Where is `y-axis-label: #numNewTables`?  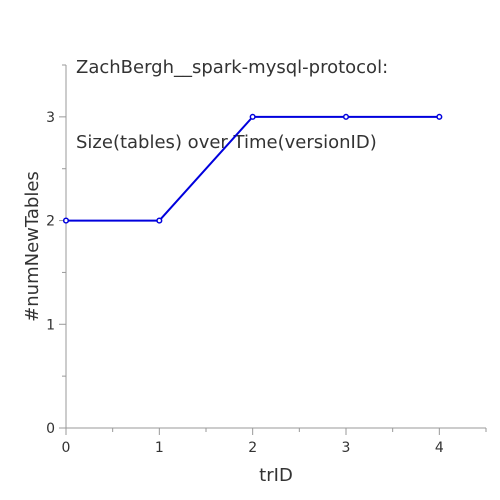
y-axis-label: #numNewTables is located at coordinates (32, 246).